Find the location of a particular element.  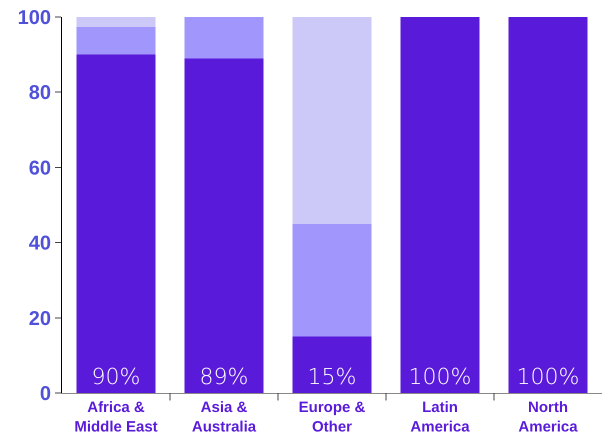

y-tick-label: 80 is located at coordinates (39, 93).